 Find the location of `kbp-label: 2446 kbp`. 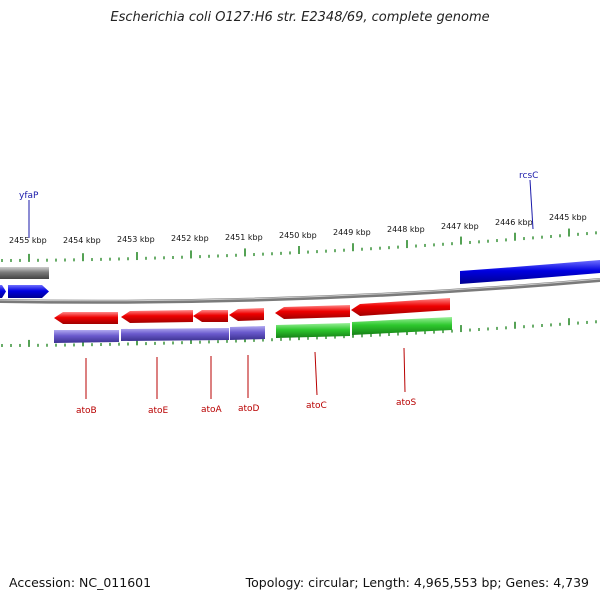

kbp-label: 2446 kbp is located at coordinates (514, 222).